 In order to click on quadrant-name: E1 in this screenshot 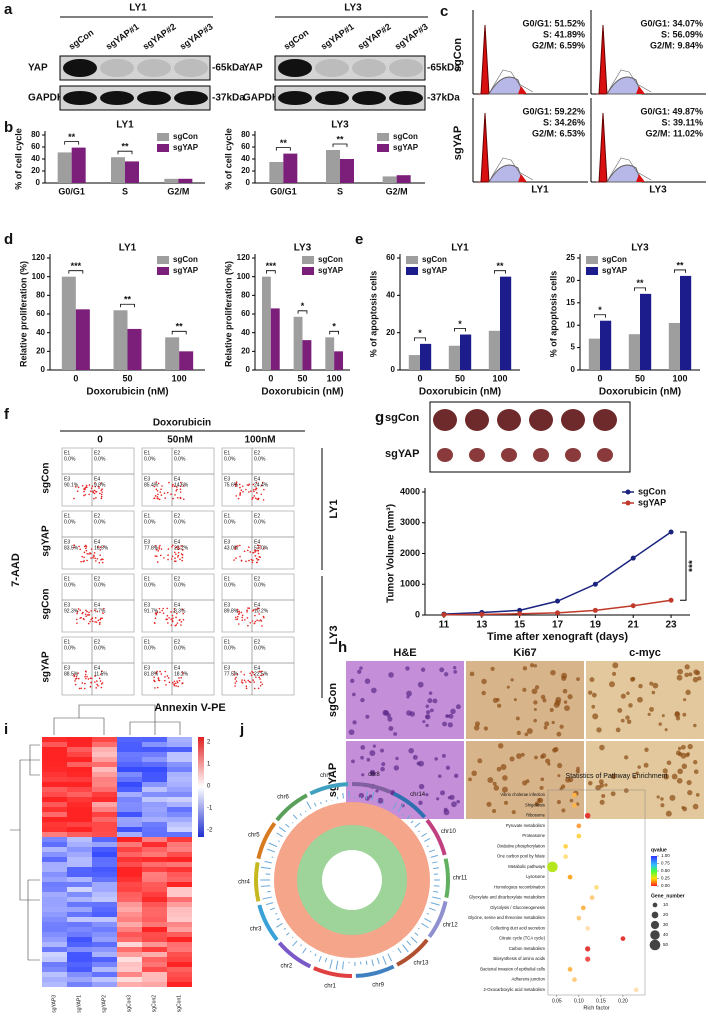, I will do `click(67, 579)`.